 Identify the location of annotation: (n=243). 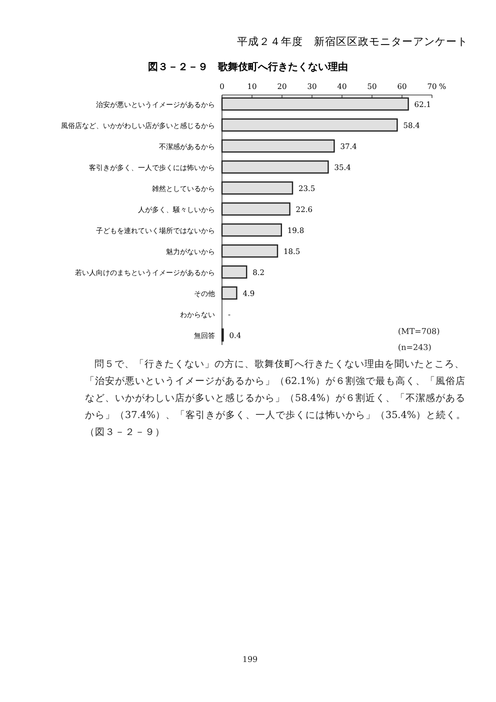
(415, 347).